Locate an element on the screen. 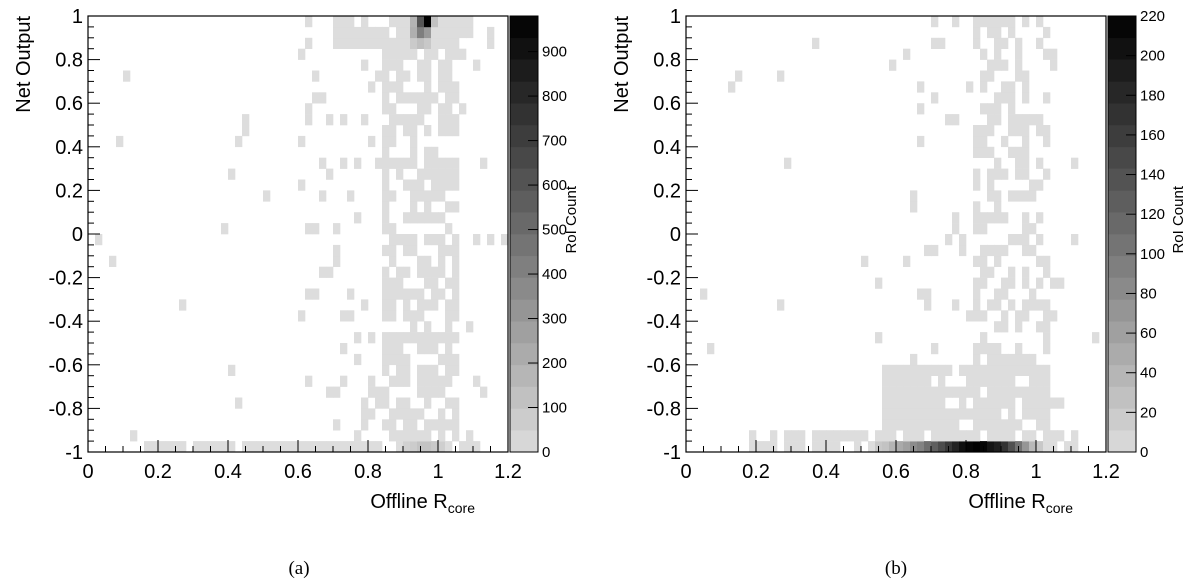 The height and width of the screenshot is (585, 1198). colorbar-tick-label: 180 is located at coordinates (1152, 95).